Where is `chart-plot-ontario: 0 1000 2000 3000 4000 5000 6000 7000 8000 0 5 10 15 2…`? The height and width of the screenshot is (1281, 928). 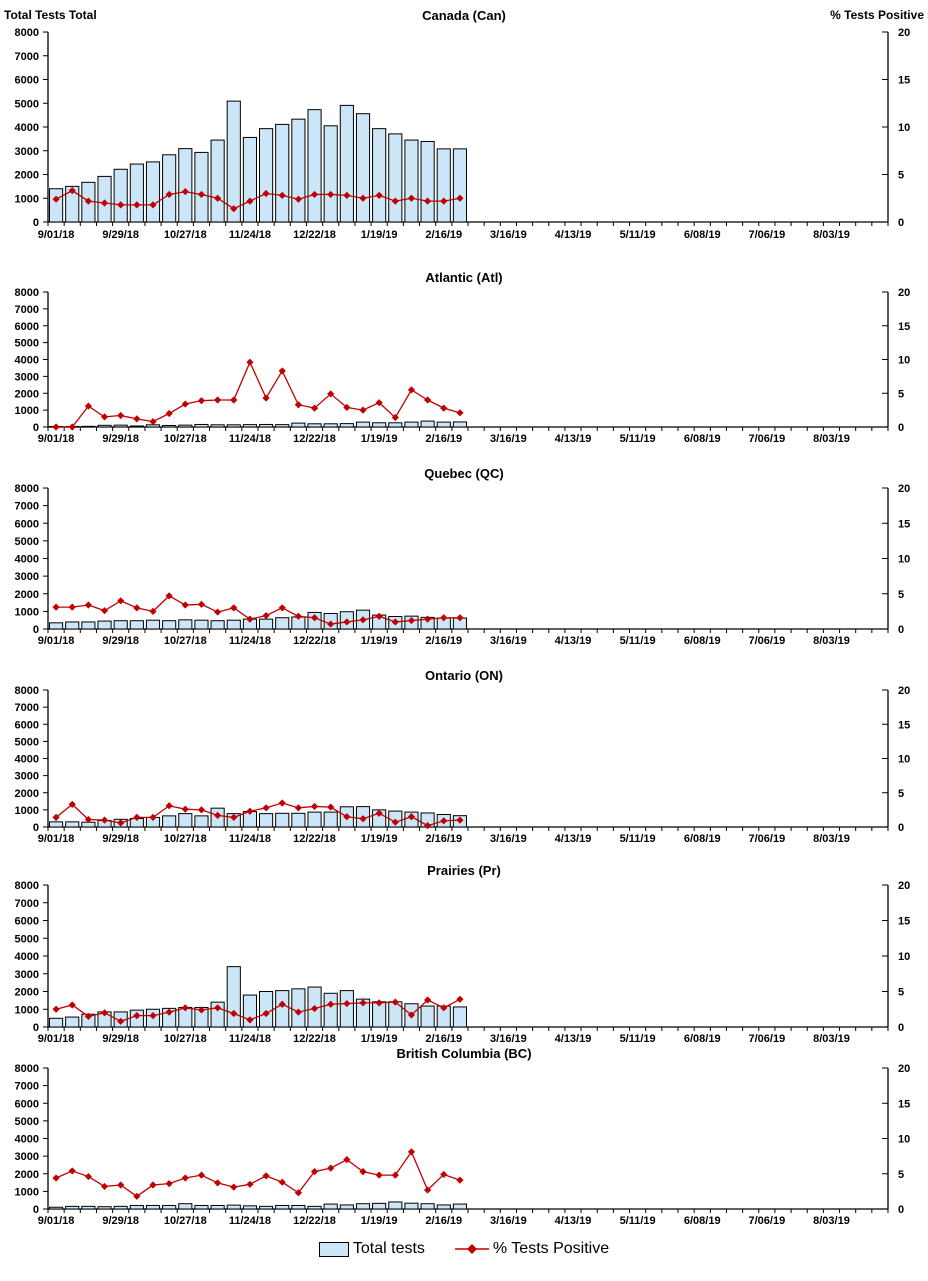 chart-plot-ontario: 0 1000 2000 3000 4000 5000 6000 7000 8000 0 5 10 15 2… is located at coordinates (463, 765).